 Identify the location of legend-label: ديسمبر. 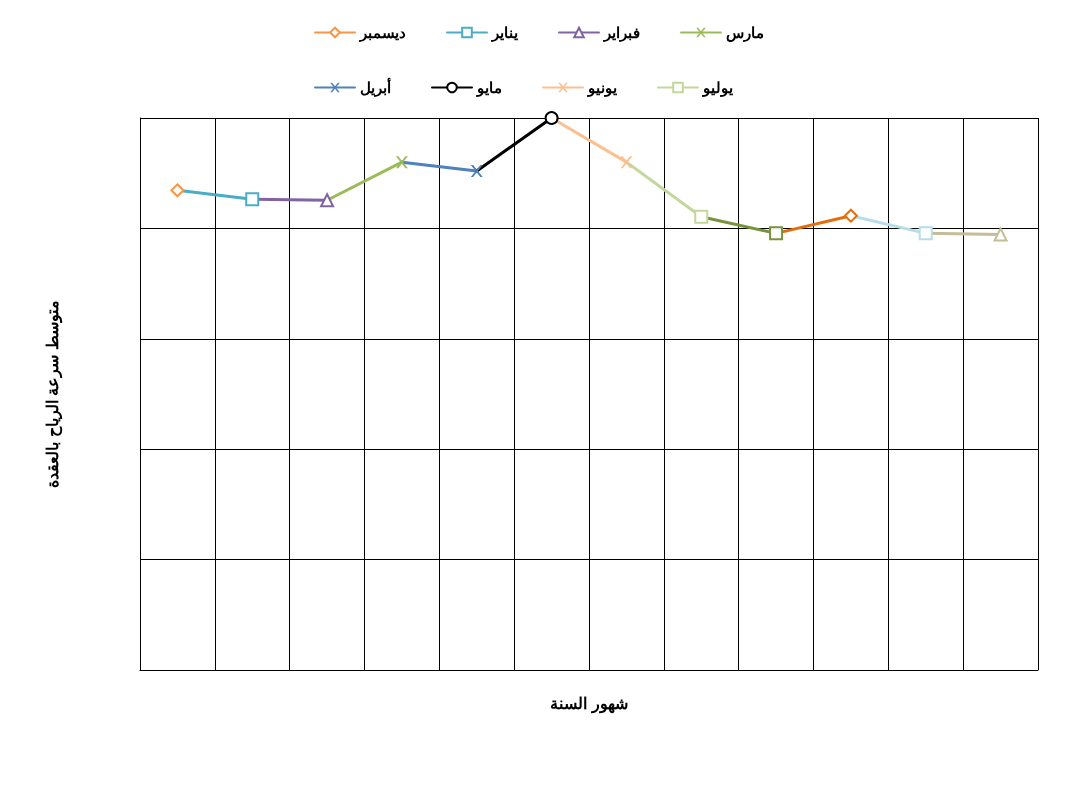
(382, 33).